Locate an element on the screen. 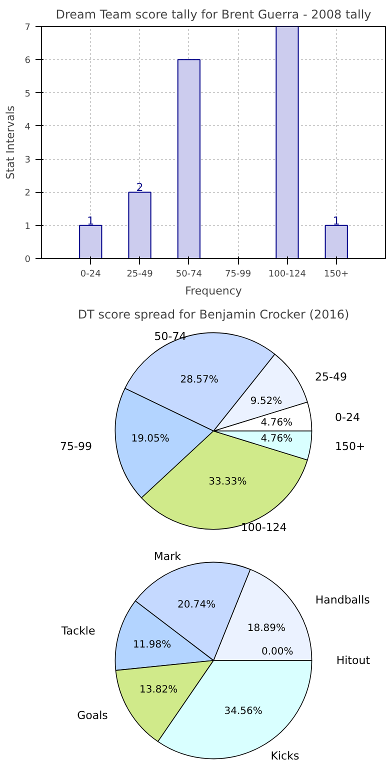  y-tick-label: 1 is located at coordinates (27, 227).